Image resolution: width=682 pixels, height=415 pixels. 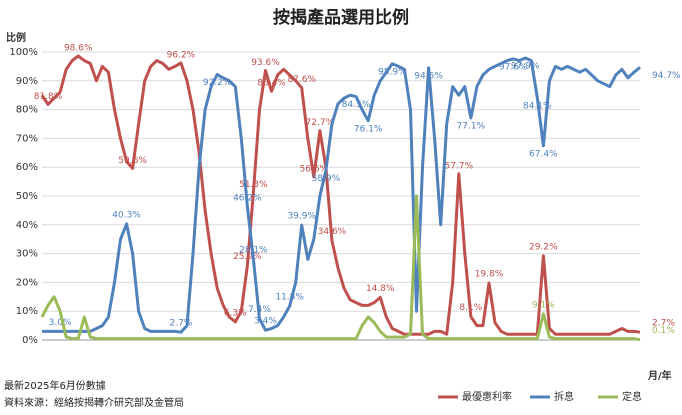 I want to click on legend-label: 拆息, so click(x=564, y=396).